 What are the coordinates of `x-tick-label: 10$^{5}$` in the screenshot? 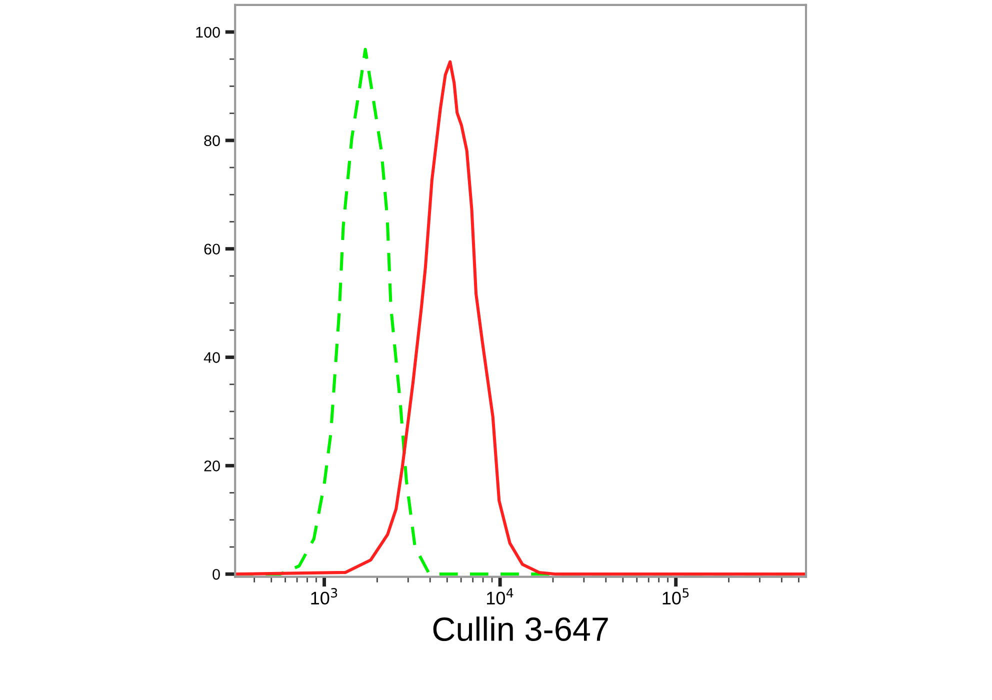 It's located at (675, 596).